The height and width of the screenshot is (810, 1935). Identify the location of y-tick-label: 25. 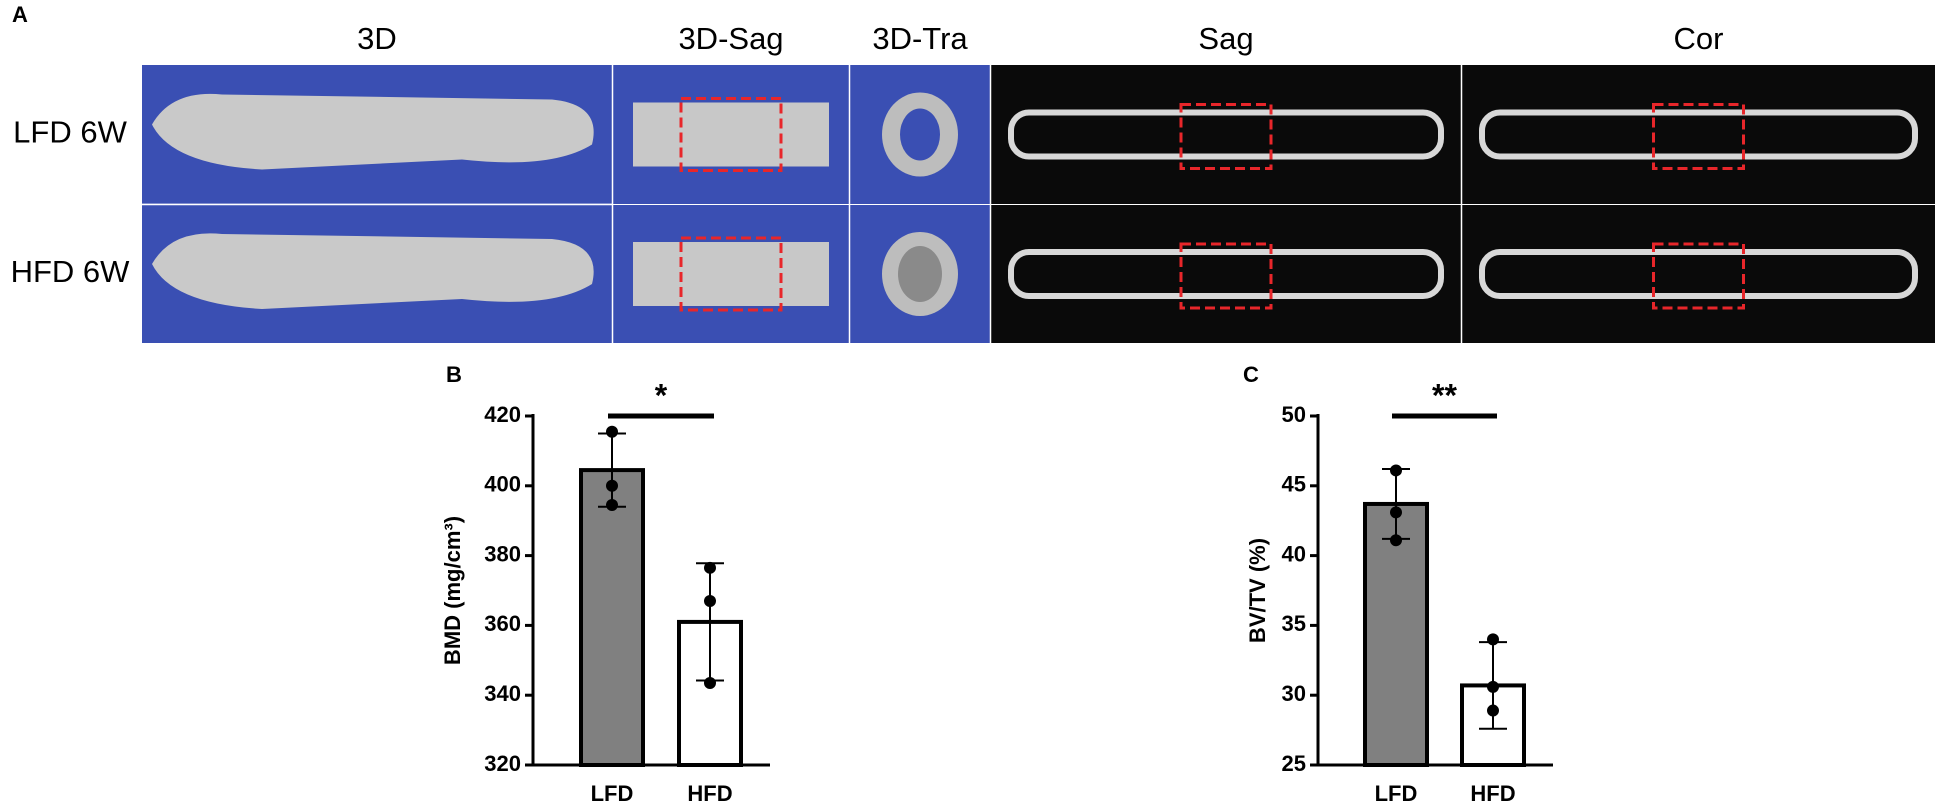
(1294, 763).